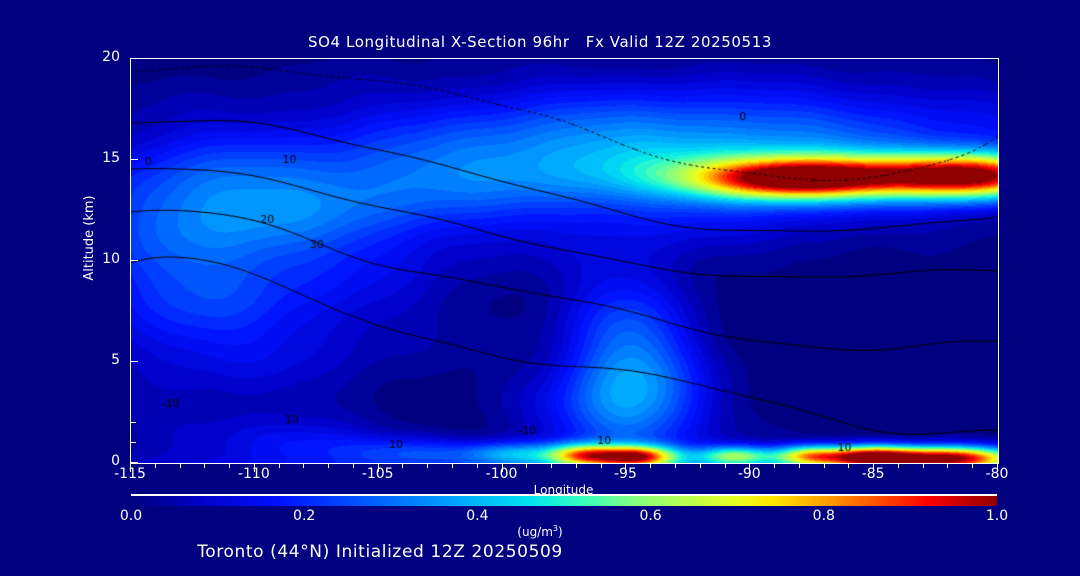 The image size is (1080, 576). Describe the element at coordinates (997, 516) in the screenshot. I see `colorbar-tick-label: 1.0` at that location.